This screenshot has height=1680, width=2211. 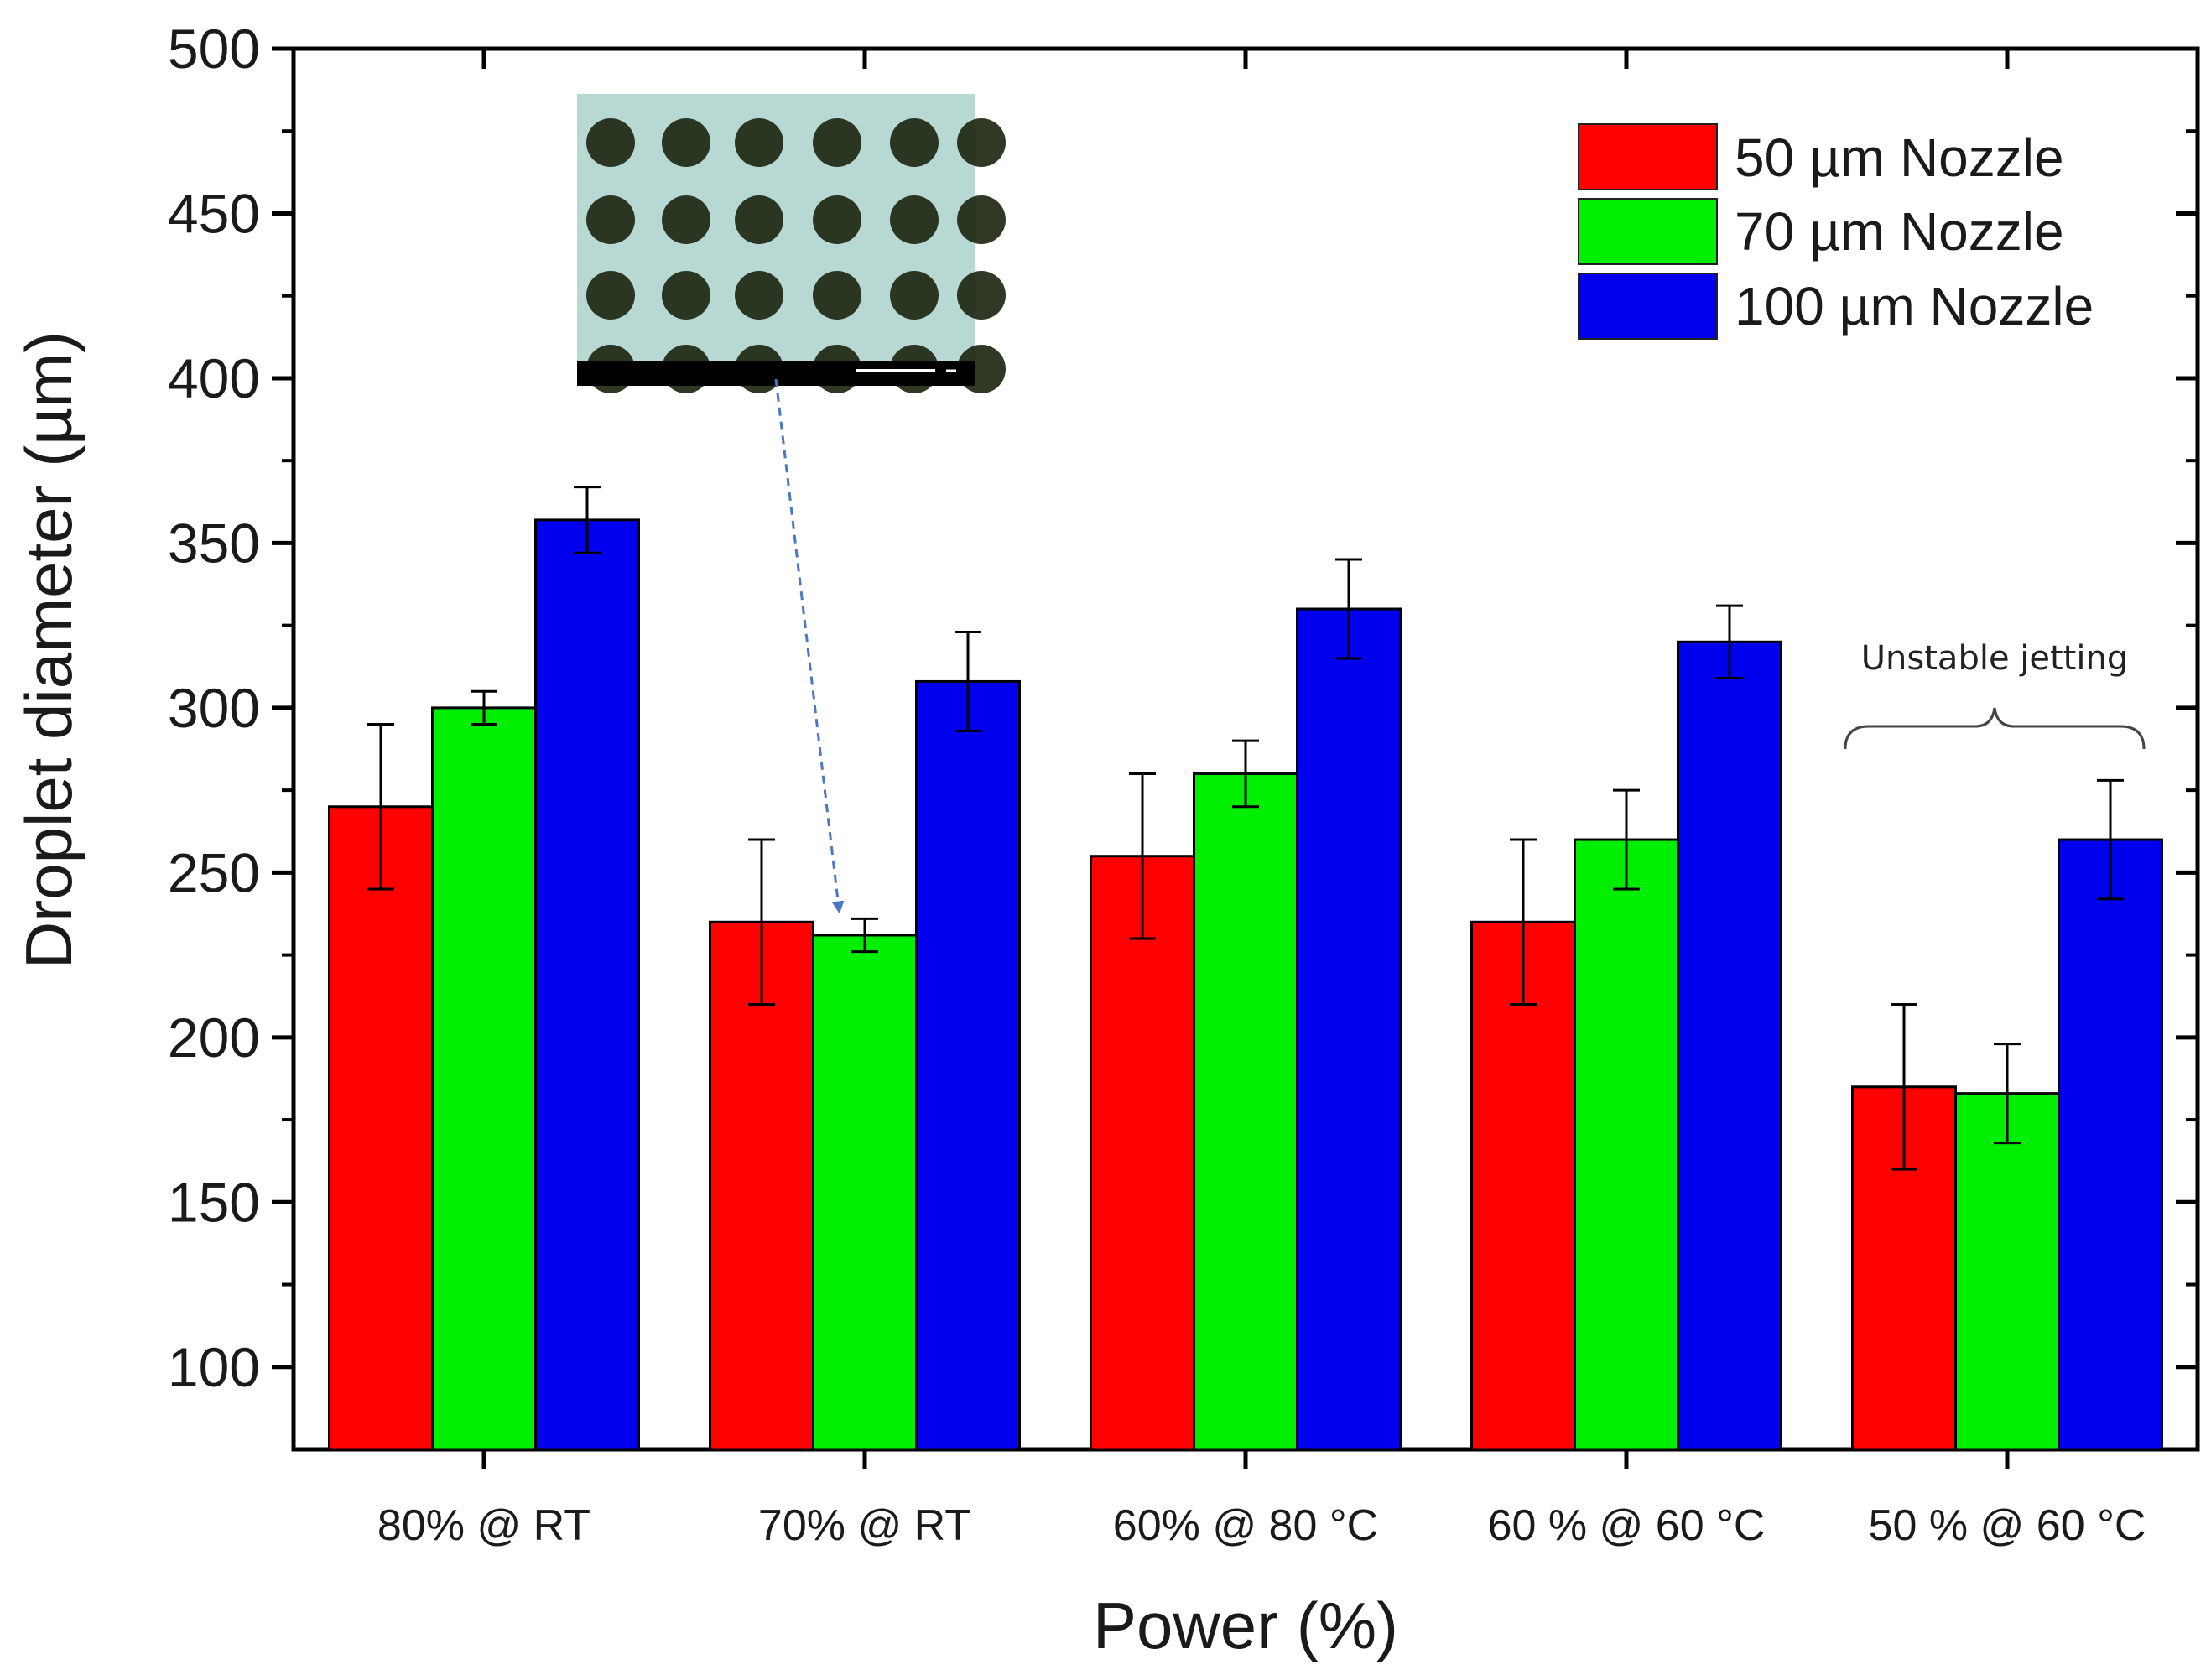 I want to click on y-tick-label: 200, so click(x=214, y=1037).